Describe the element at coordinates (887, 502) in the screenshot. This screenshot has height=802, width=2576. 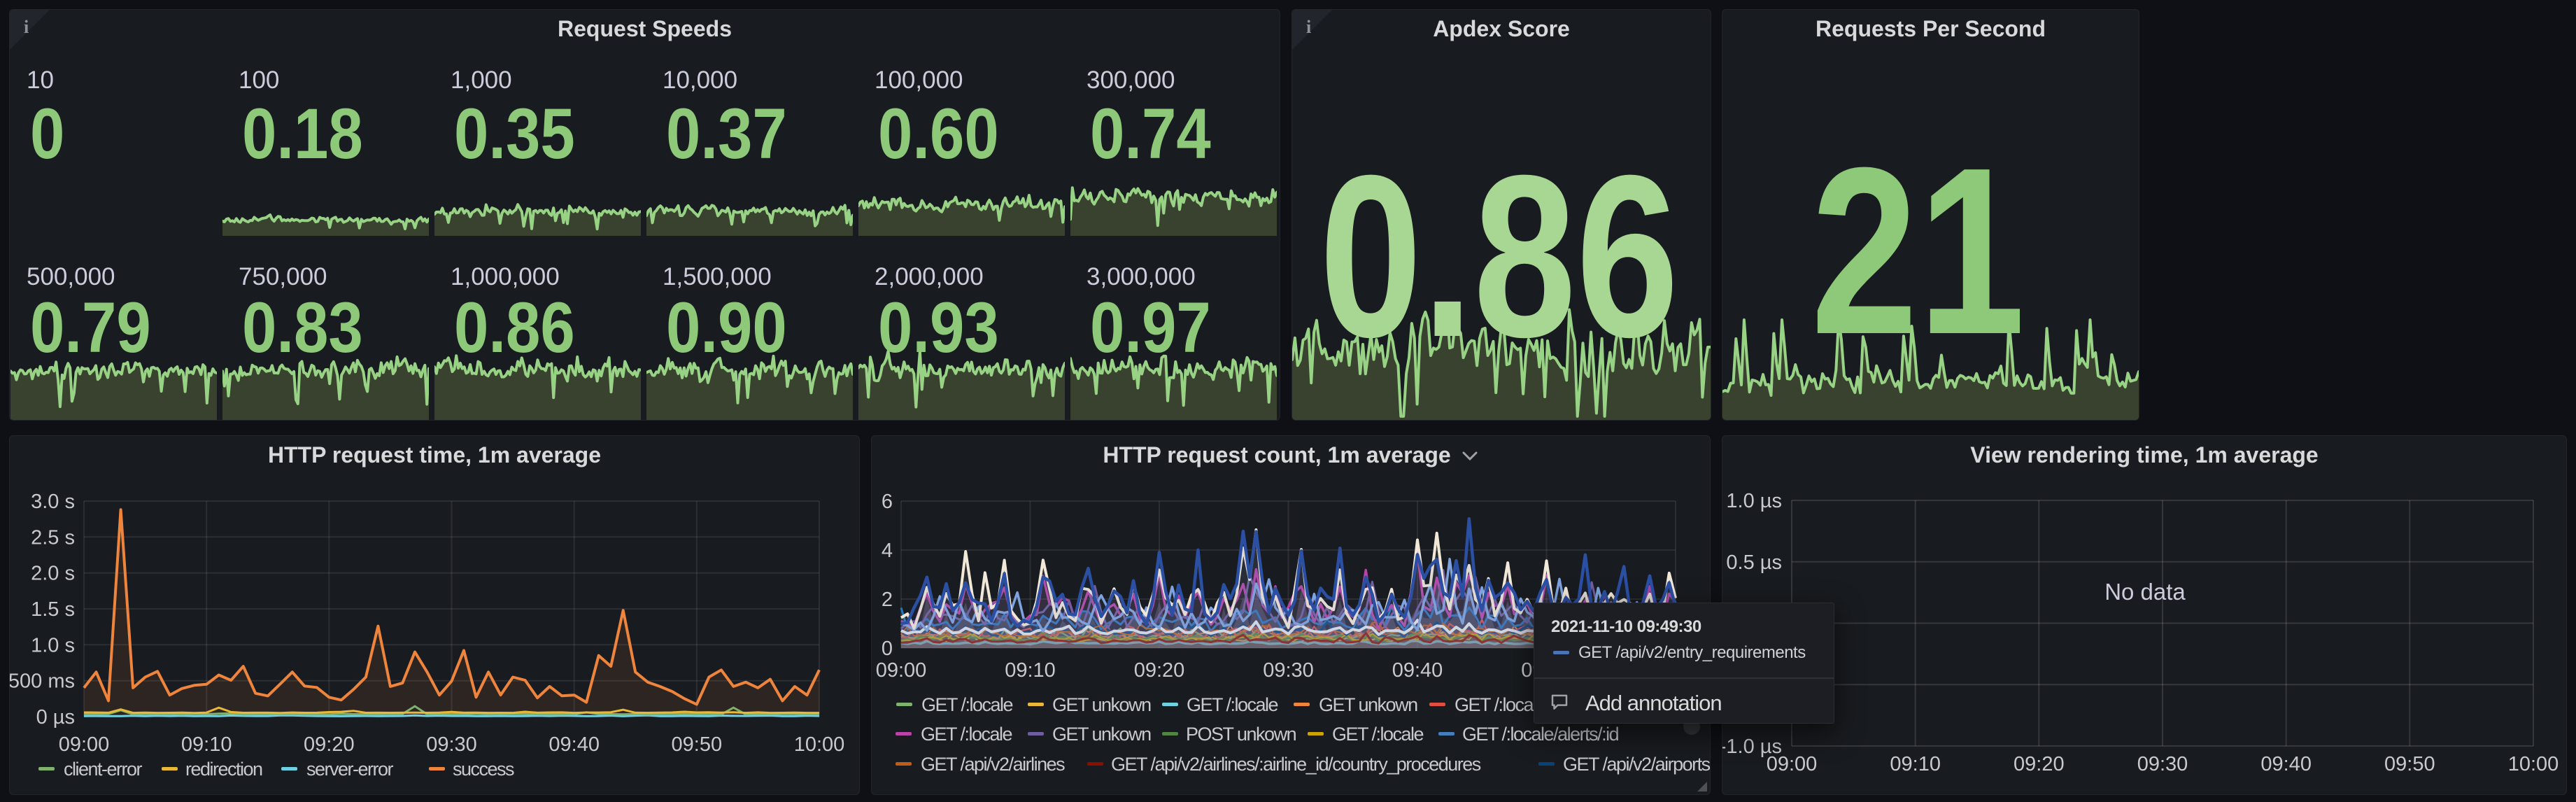
I see `svg-text: 6` at that location.